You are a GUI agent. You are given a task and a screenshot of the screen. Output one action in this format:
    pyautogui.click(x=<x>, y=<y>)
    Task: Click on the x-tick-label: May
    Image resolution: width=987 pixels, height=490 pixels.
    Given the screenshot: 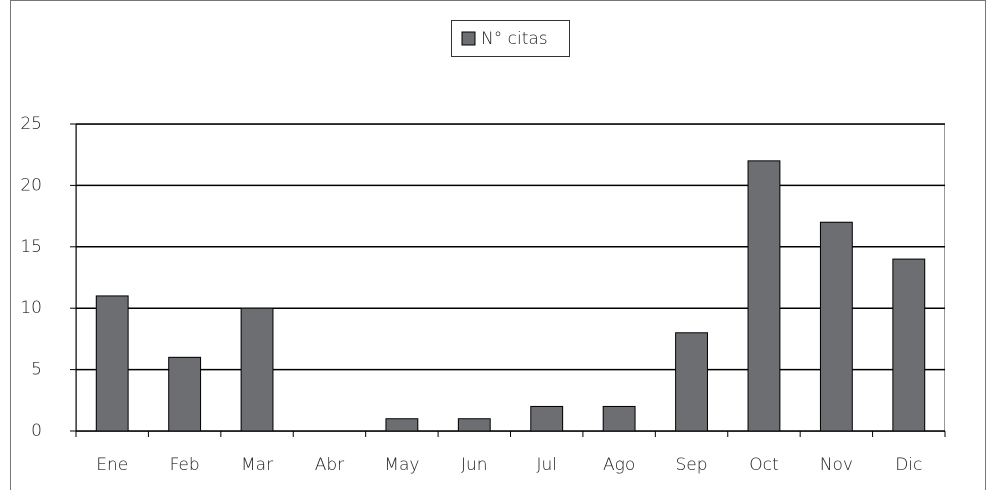 What is the action you would take?
    pyautogui.click(x=401, y=465)
    